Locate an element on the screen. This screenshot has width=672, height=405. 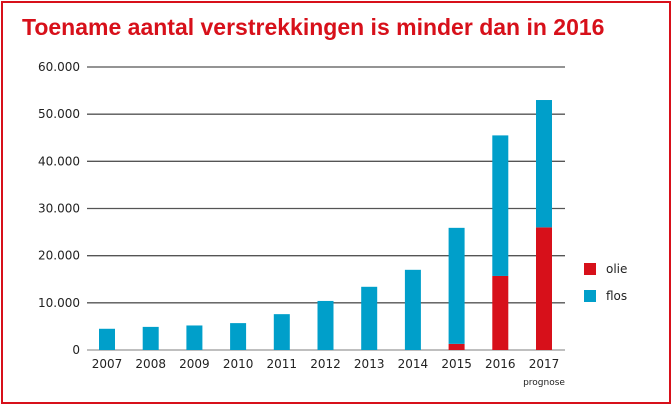
legend-swatch-flos is located at coordinates (590, 296).